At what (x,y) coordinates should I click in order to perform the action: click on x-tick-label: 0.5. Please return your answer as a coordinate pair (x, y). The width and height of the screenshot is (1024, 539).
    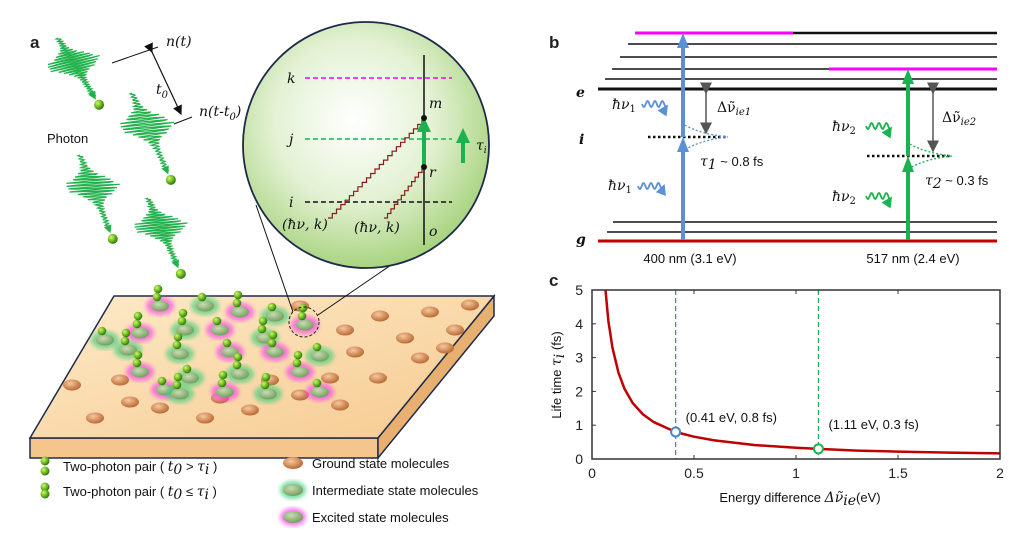
    Looking at the image, I should click on (694, 473).